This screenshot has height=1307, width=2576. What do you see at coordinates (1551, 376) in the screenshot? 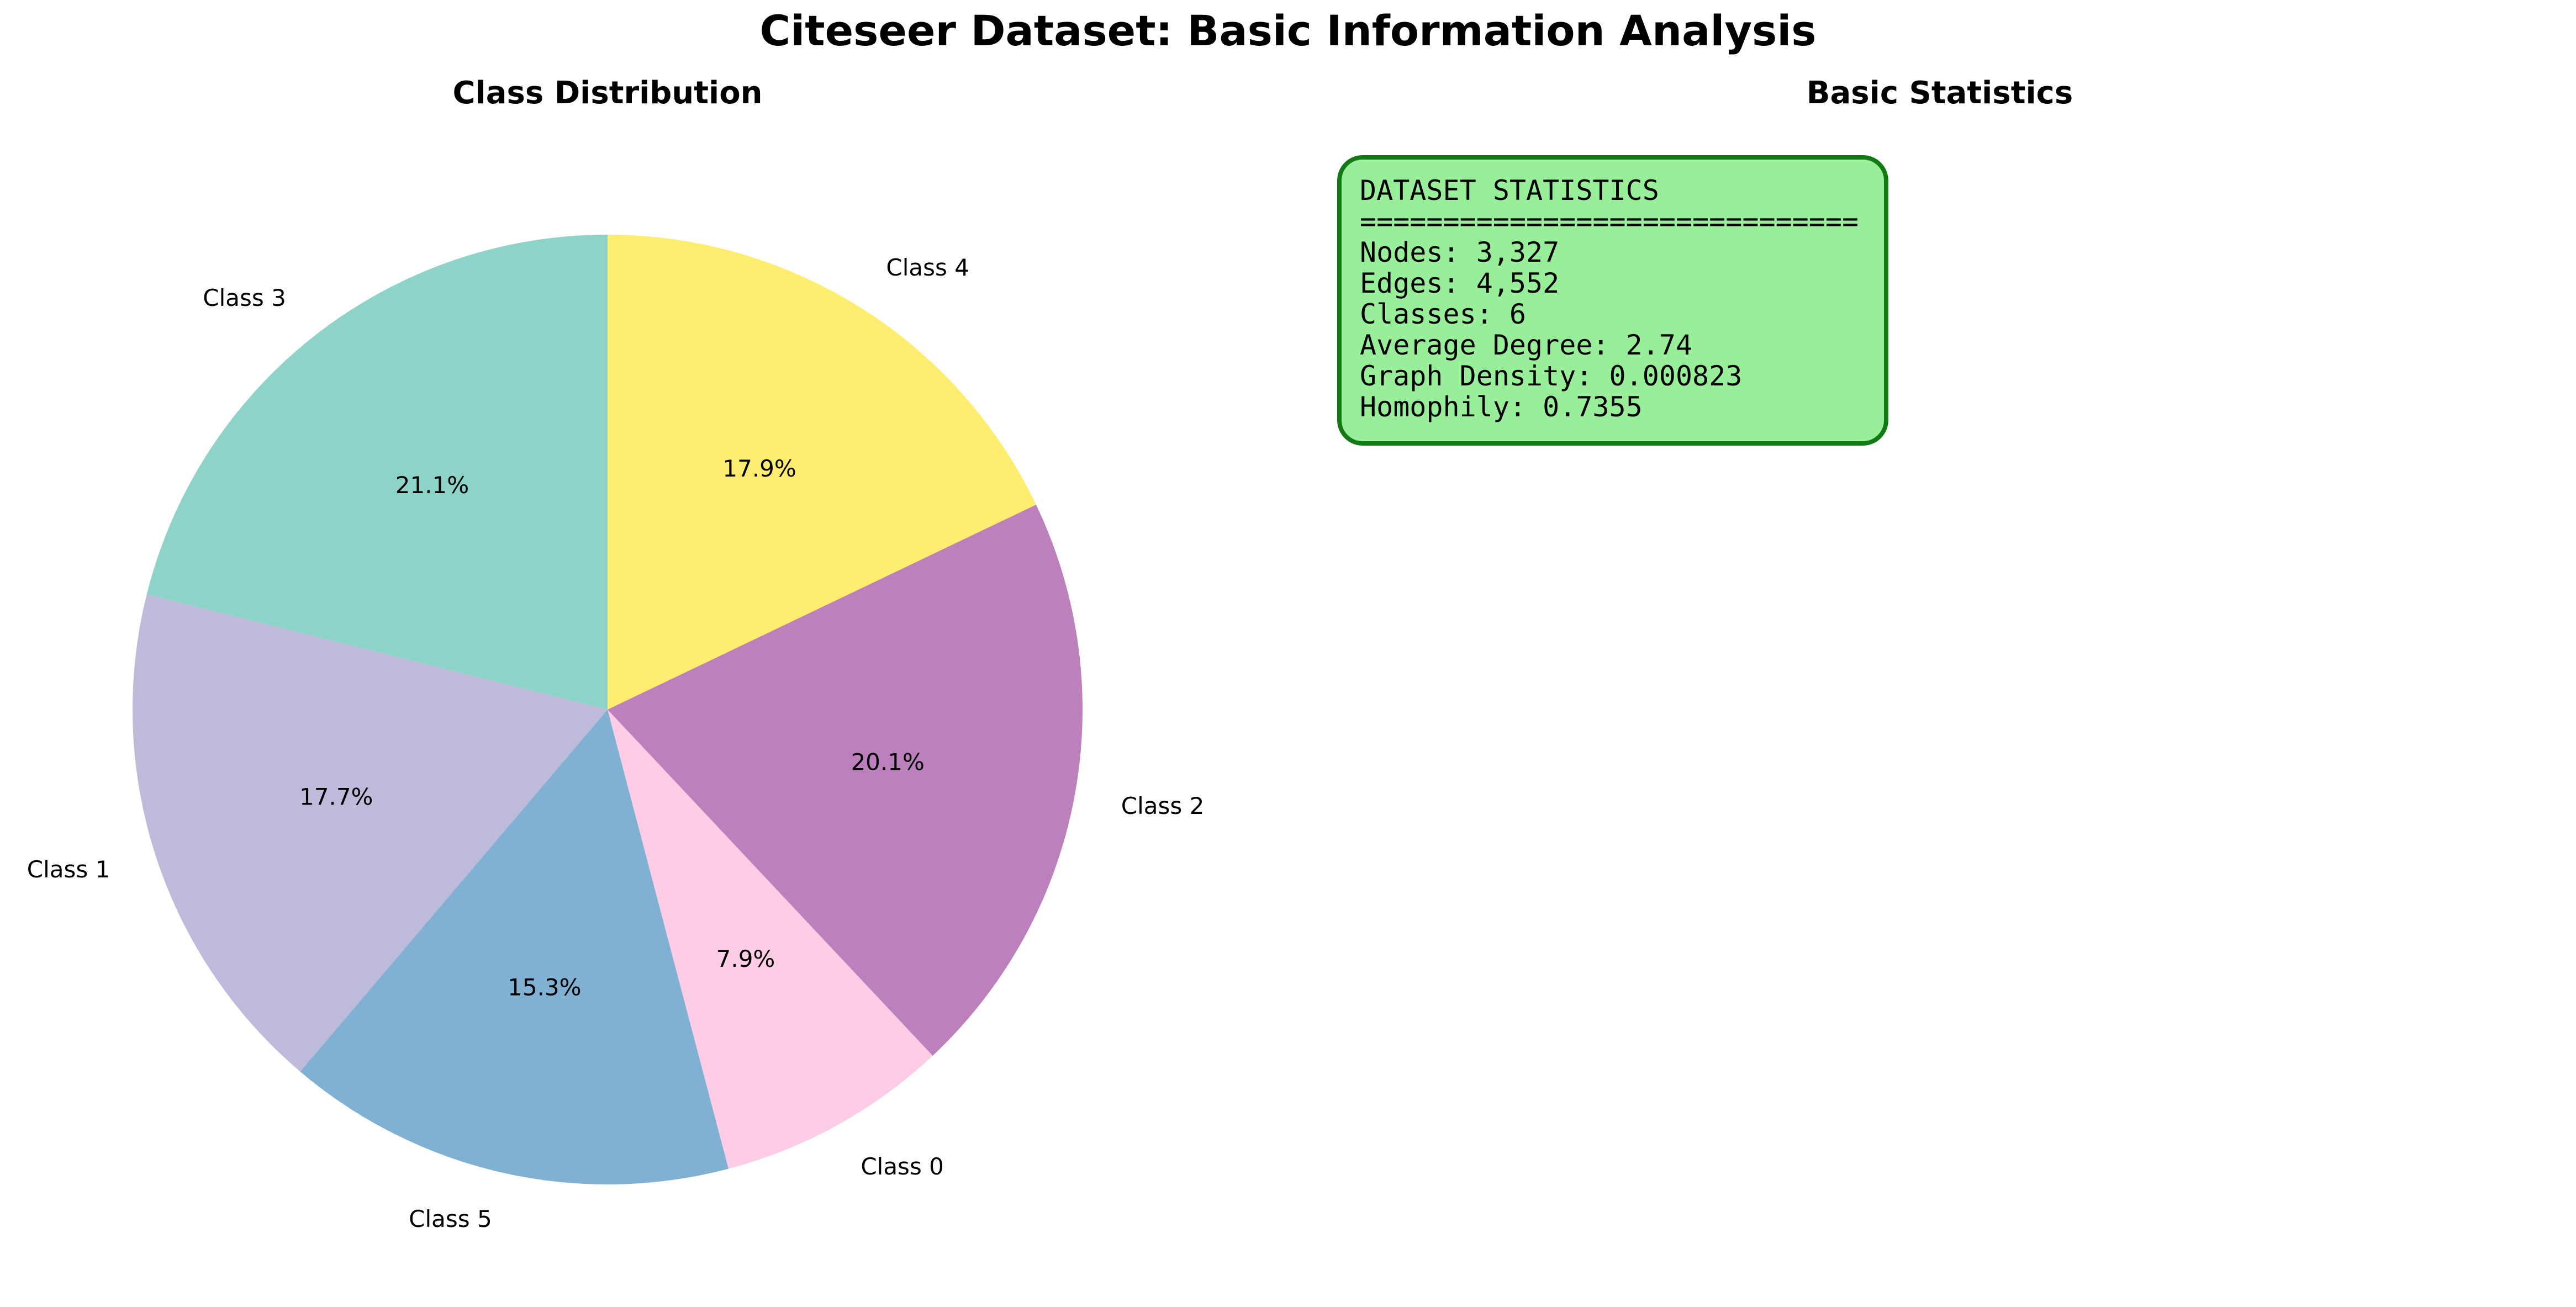
I see `stats-line-graph-density: Graph Density: 0.000823` at bounding box center [1551, 376].